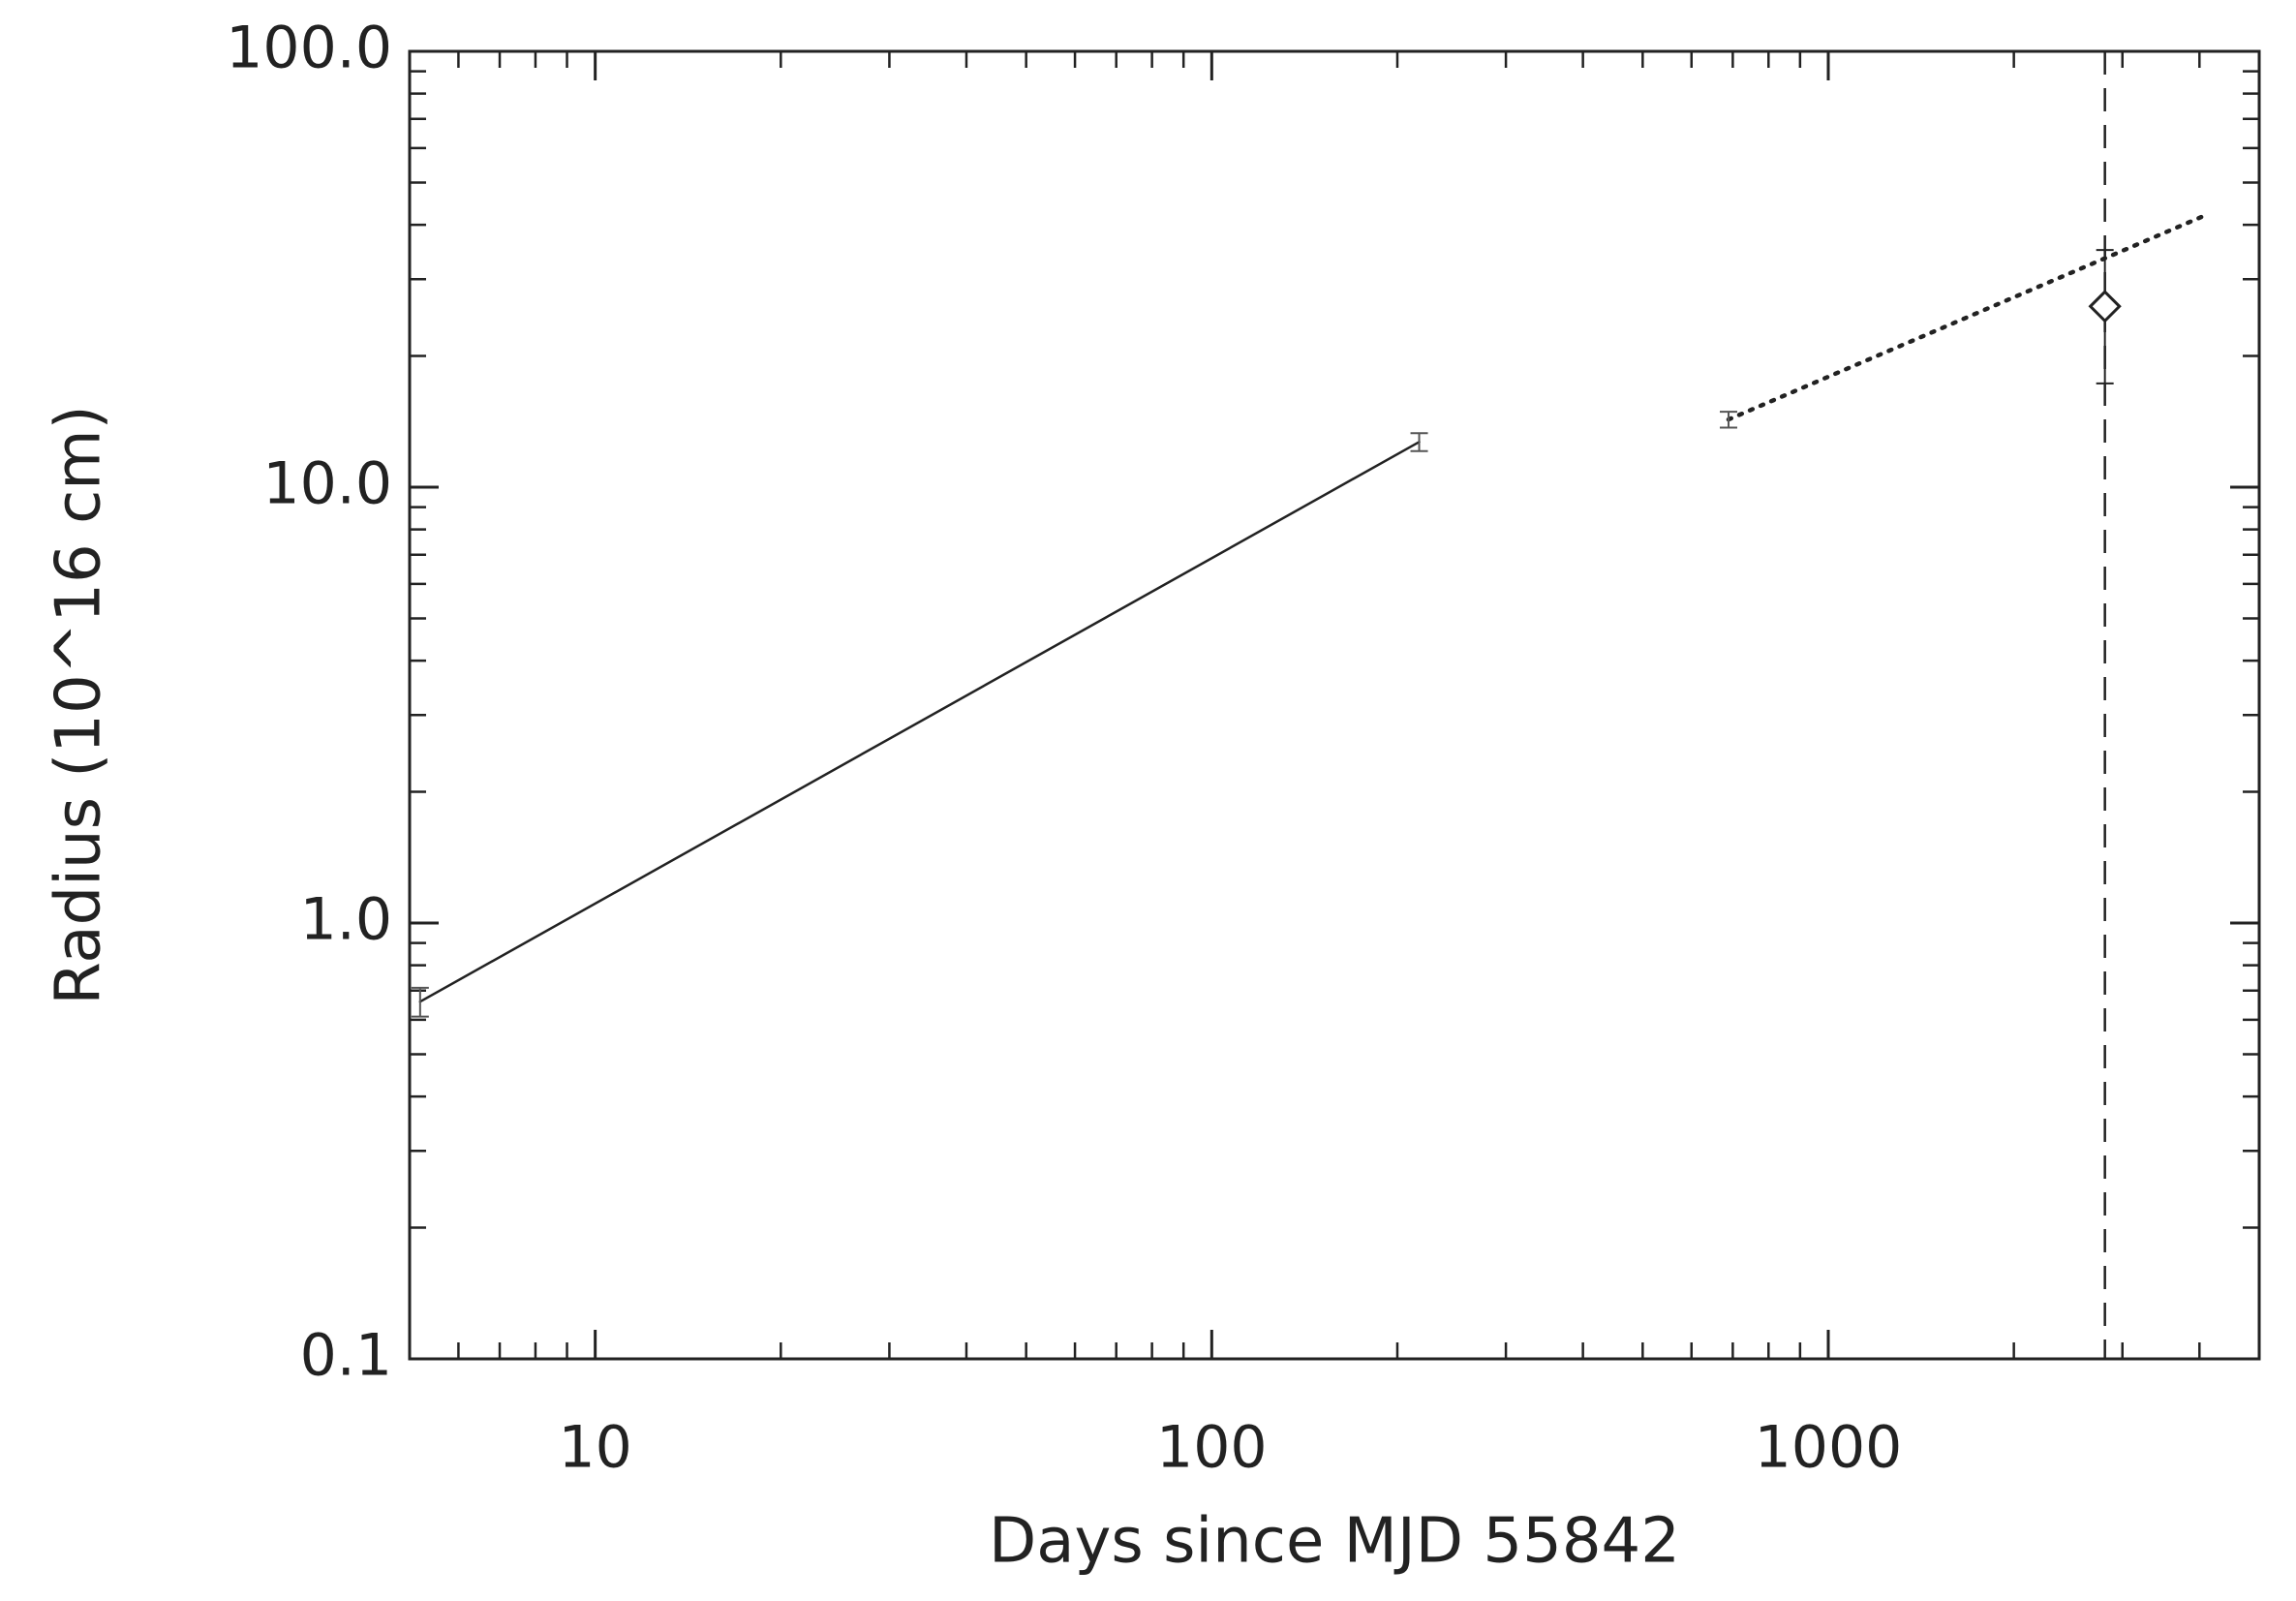 This screenshot has height=1601, width=2296. What do you see at coordinates (1829, 1448) in the screenshot?
I see `x-tick-label: 1000` at bounding box center [1829, 1448].